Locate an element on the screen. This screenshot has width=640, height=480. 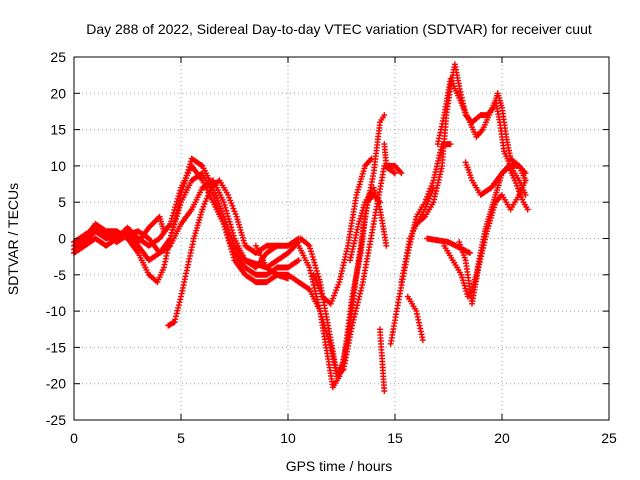
y-tick-label: 0 is located at coordinates (62, 239).